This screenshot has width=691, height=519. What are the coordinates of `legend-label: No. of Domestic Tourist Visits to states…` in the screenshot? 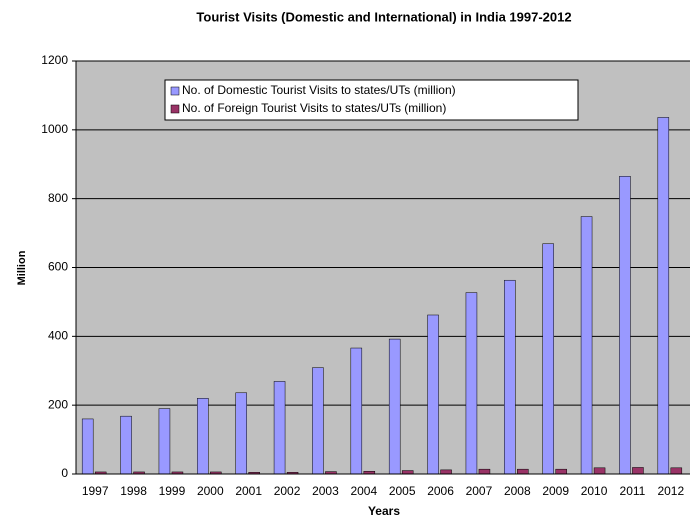 It's located at (319, 90).